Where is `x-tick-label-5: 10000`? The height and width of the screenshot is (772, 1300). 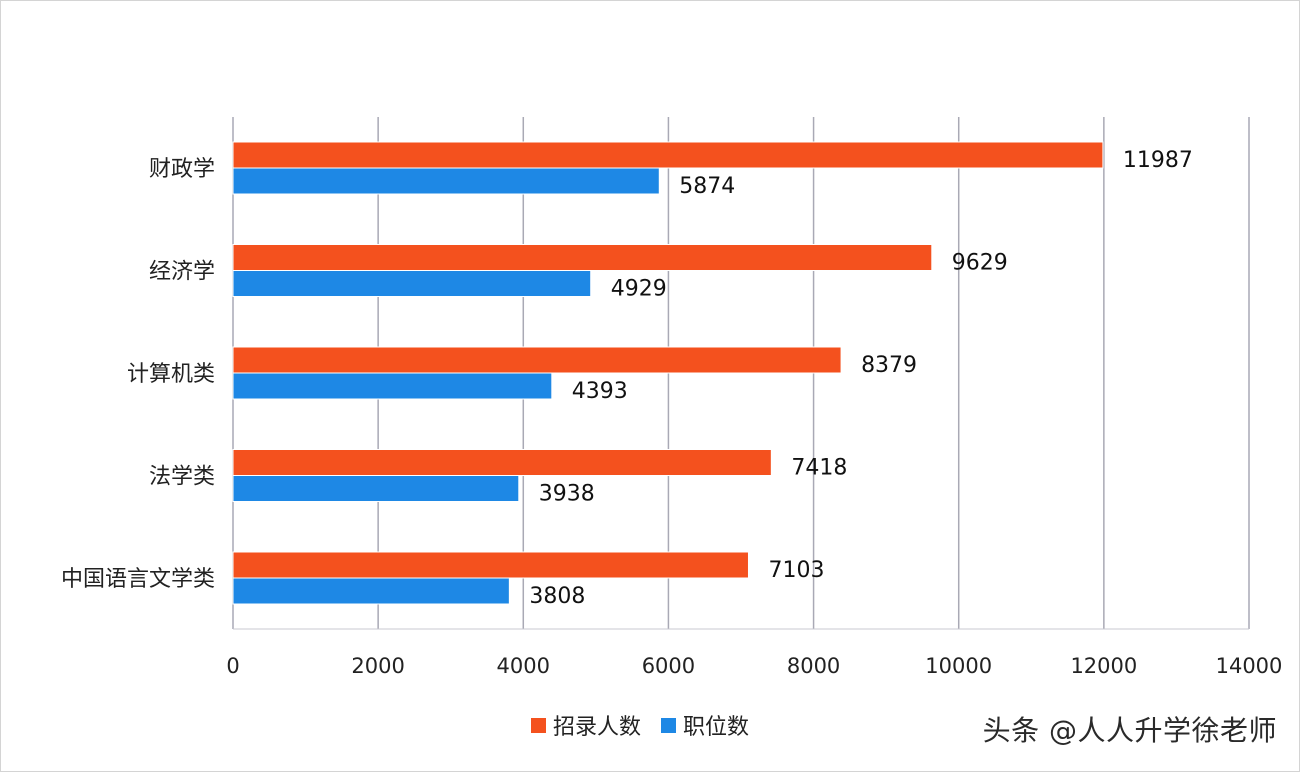
x-tick-label-5: 10000 is located at coordinates (958, 666).